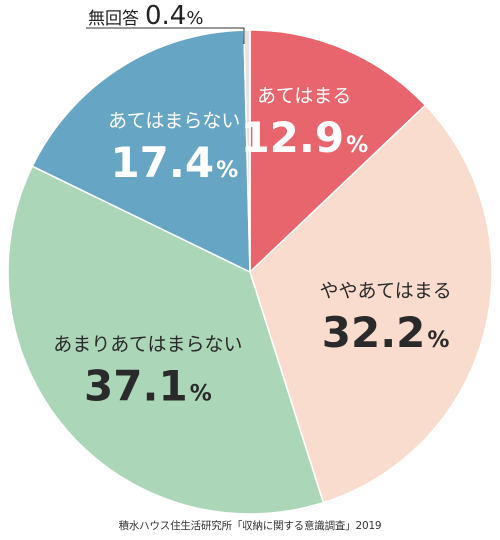 The image size is (500, 540). Describe the element at coordinates (174, 162) in the screenshot. I see `slice-value-label: 17.4%` at that location.